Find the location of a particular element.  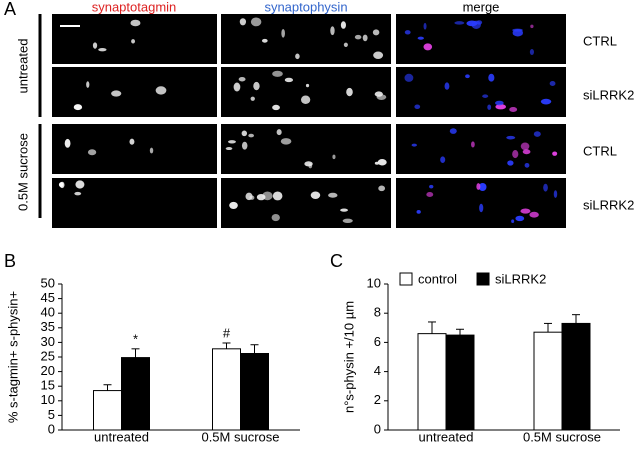

group-label: untreated is located at coordinates (22, 66).